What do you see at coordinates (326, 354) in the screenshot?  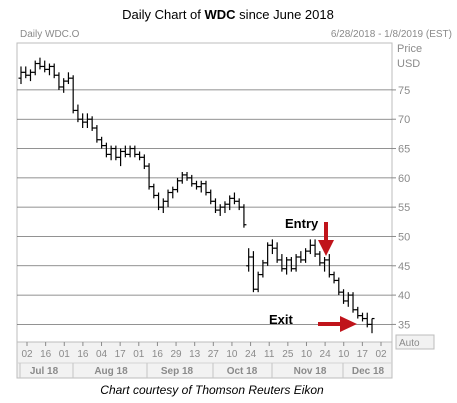 I see `x-tick-label: 24` at bounding box center [326, 354].